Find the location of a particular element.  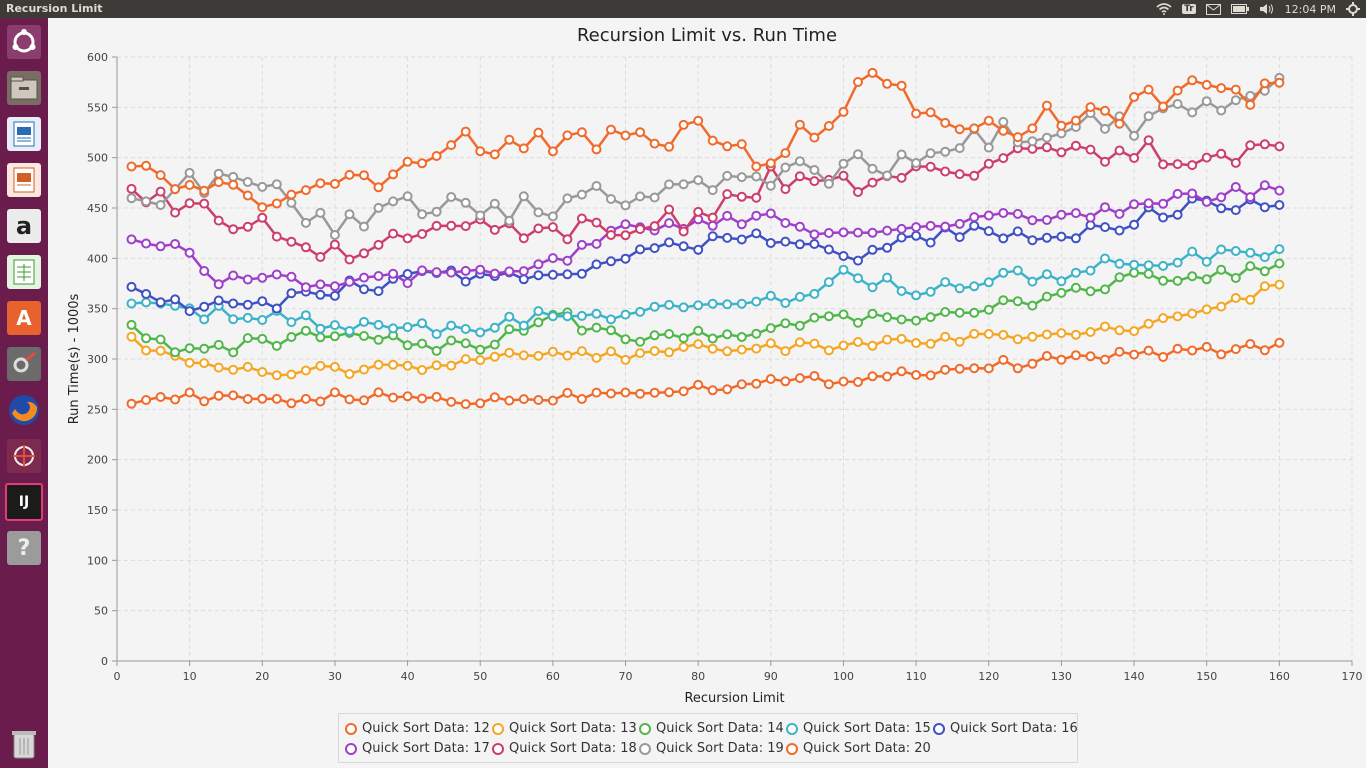

y-tick-label: 200 is located at coordinates (97, 460).